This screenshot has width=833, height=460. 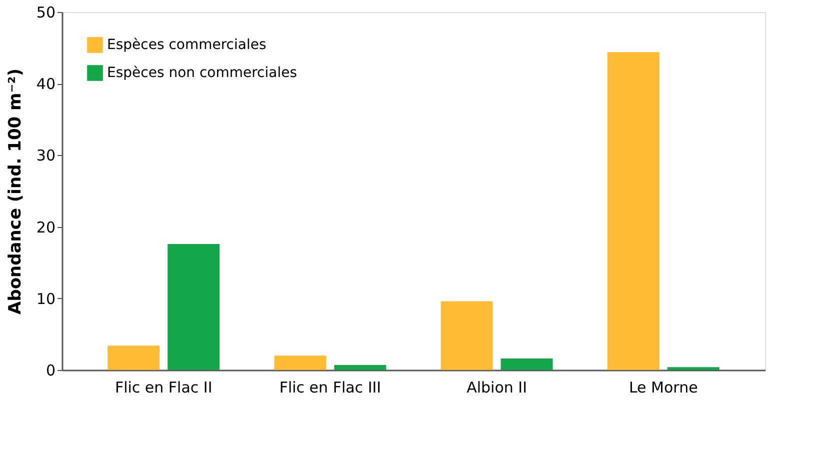 What do you see at coordinates (186, 45) in the screenshot?
I see `legend-label: Espèces commerciales` at bounding box center [186, 45].